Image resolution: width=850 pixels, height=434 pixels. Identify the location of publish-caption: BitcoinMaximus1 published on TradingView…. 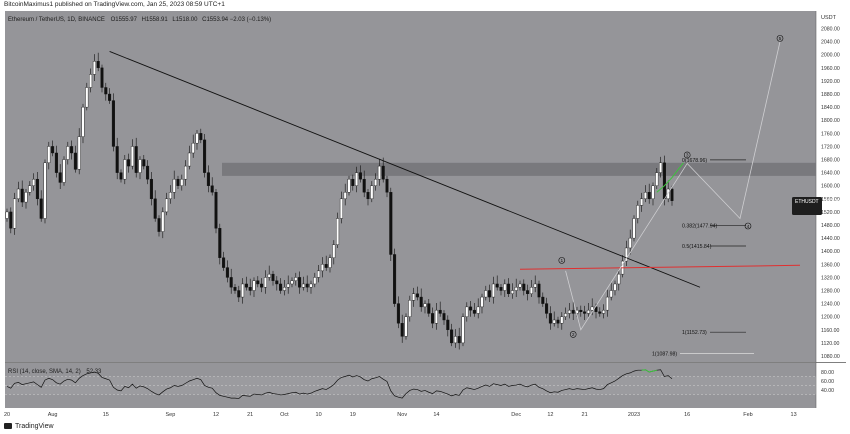
(114, 4).